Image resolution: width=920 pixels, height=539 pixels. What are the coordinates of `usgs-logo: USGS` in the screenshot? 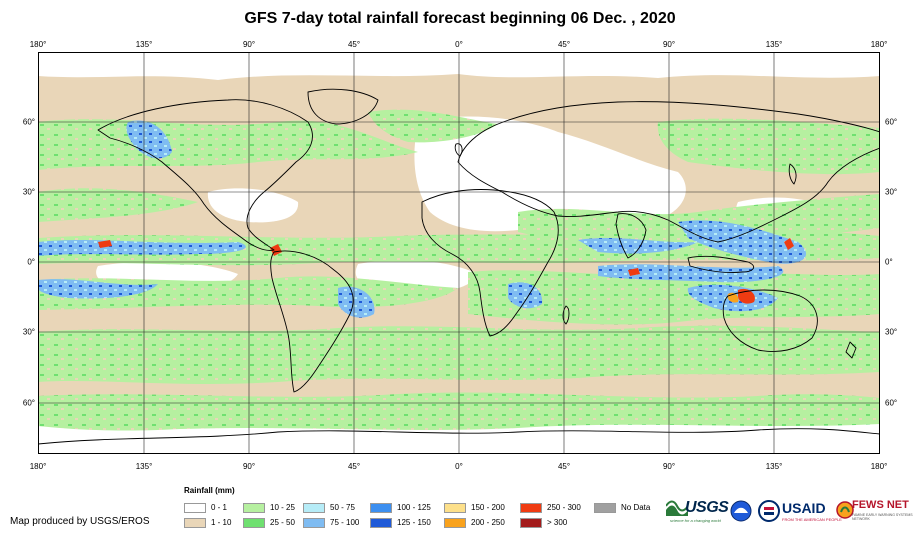 It's located at (707, 507).